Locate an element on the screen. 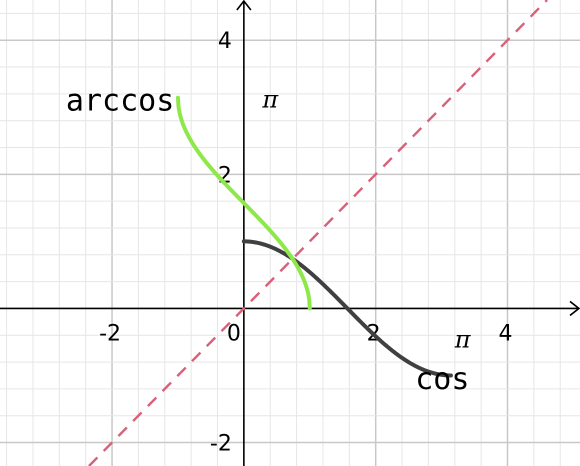  y-axis-arrow is located at coordinates (244, 5).